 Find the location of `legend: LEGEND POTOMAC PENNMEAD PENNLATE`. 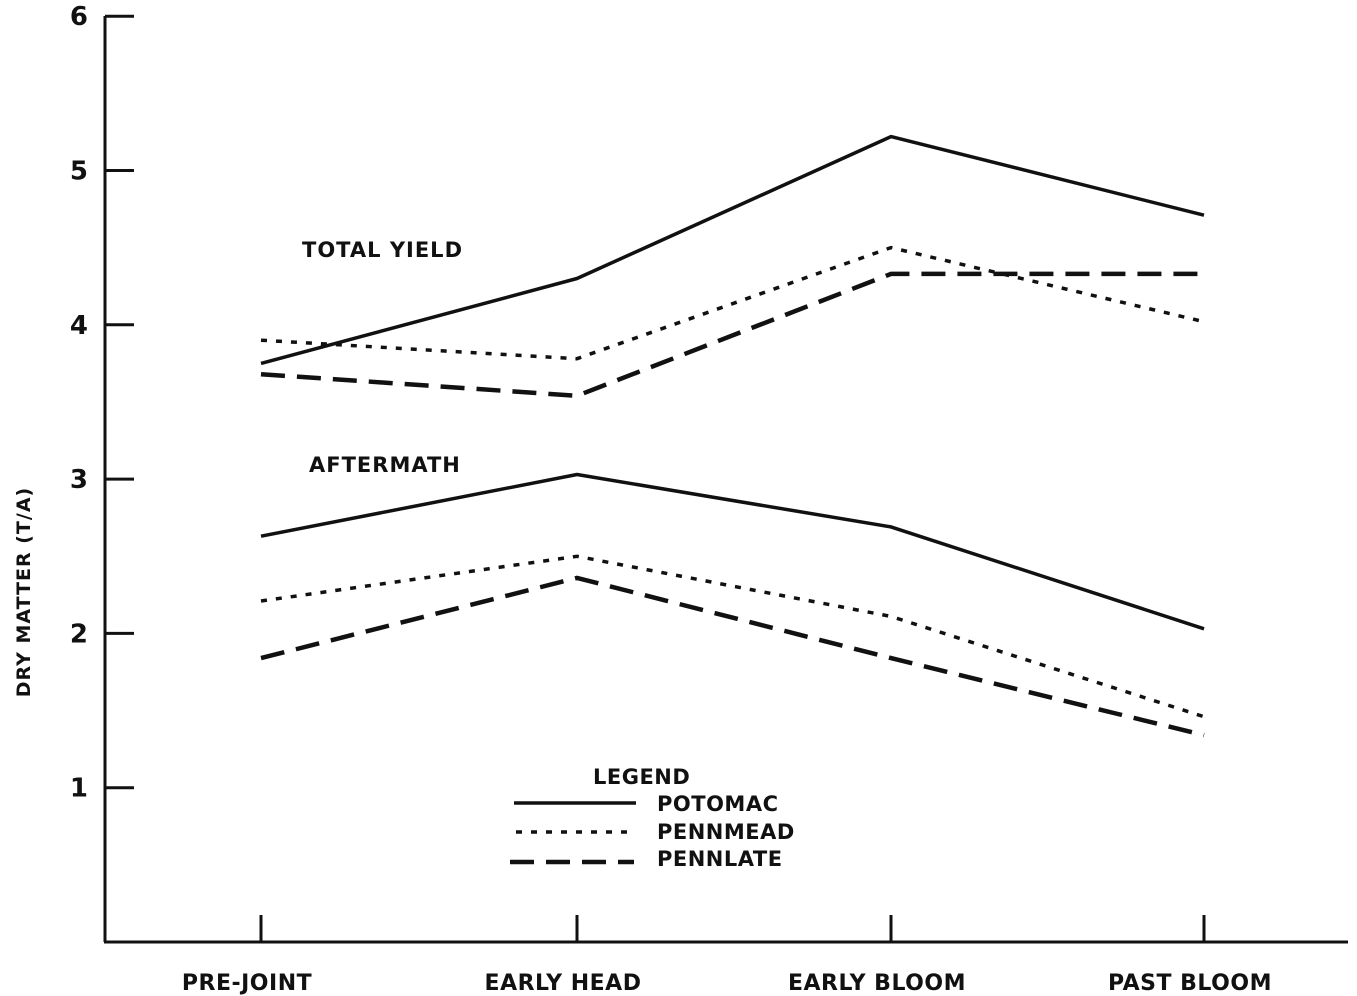

legend: LEGEND POTOMAC PENNMEAD PENNLATE is located at coordinates (652, 818).